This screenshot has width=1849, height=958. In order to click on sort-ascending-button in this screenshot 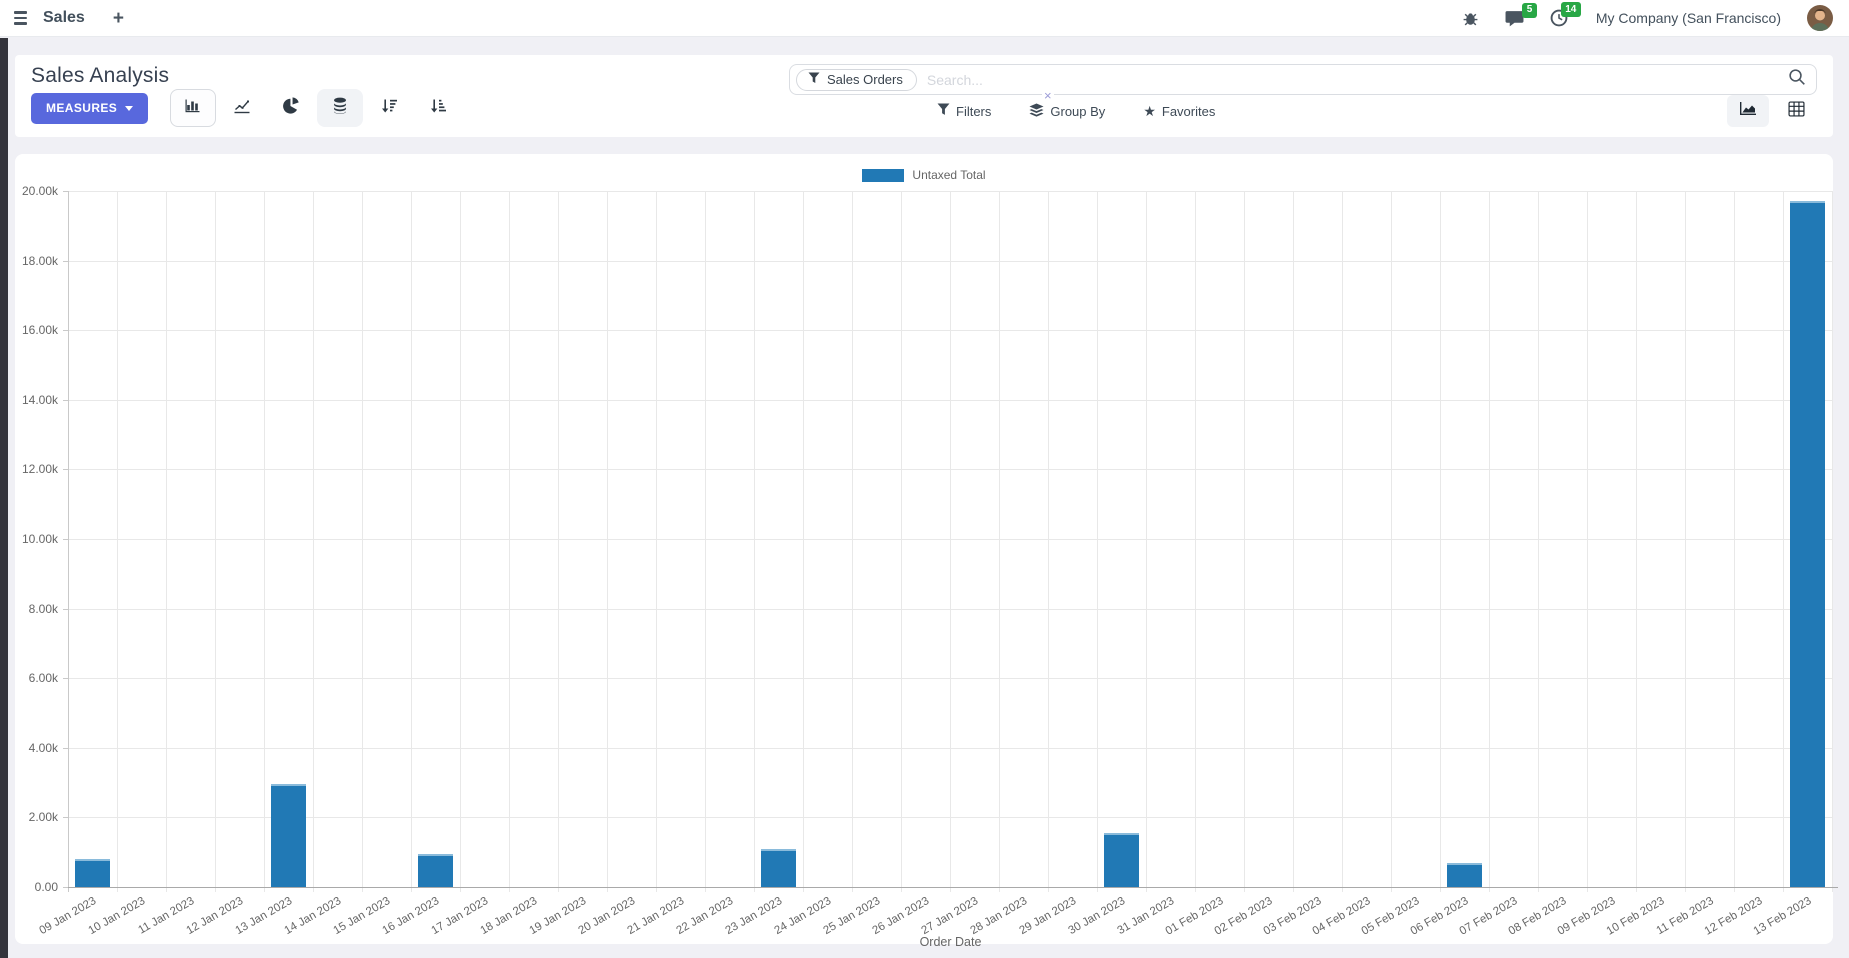, I will do `click(438, 108)`.